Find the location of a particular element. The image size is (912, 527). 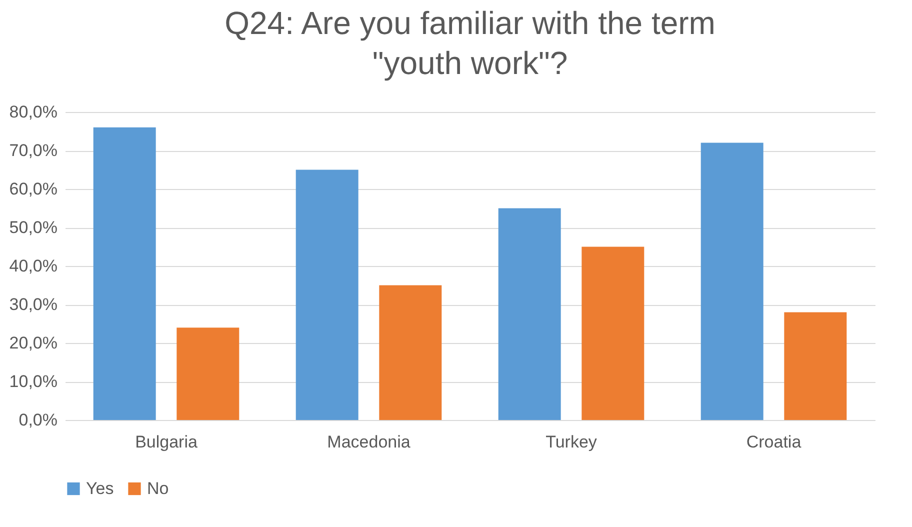

y-tick-label: 0,0% is located at coordinates (38, 420).